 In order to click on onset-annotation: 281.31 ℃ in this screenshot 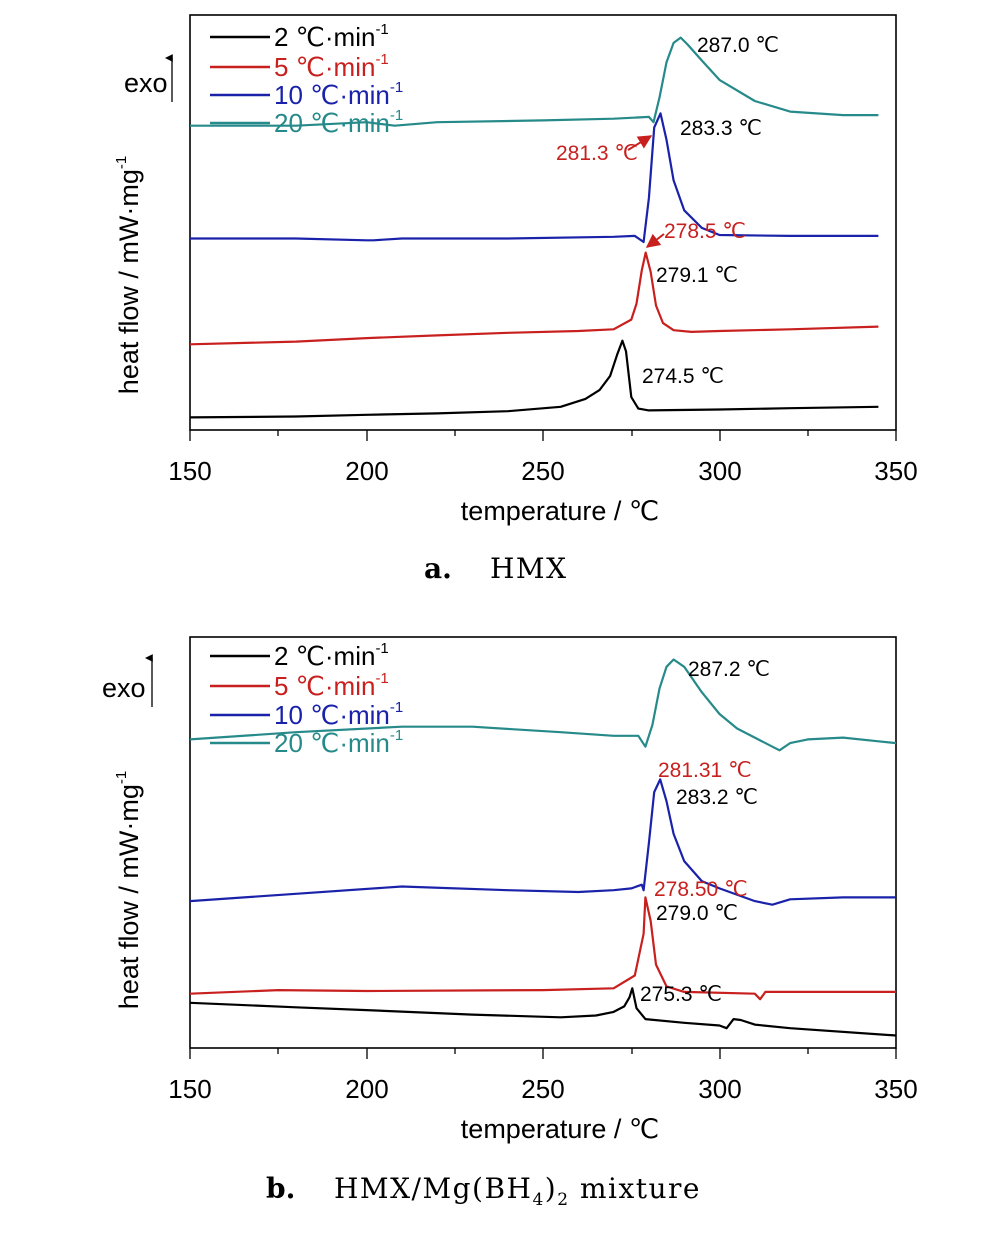, I will do `click(705, 770)`.